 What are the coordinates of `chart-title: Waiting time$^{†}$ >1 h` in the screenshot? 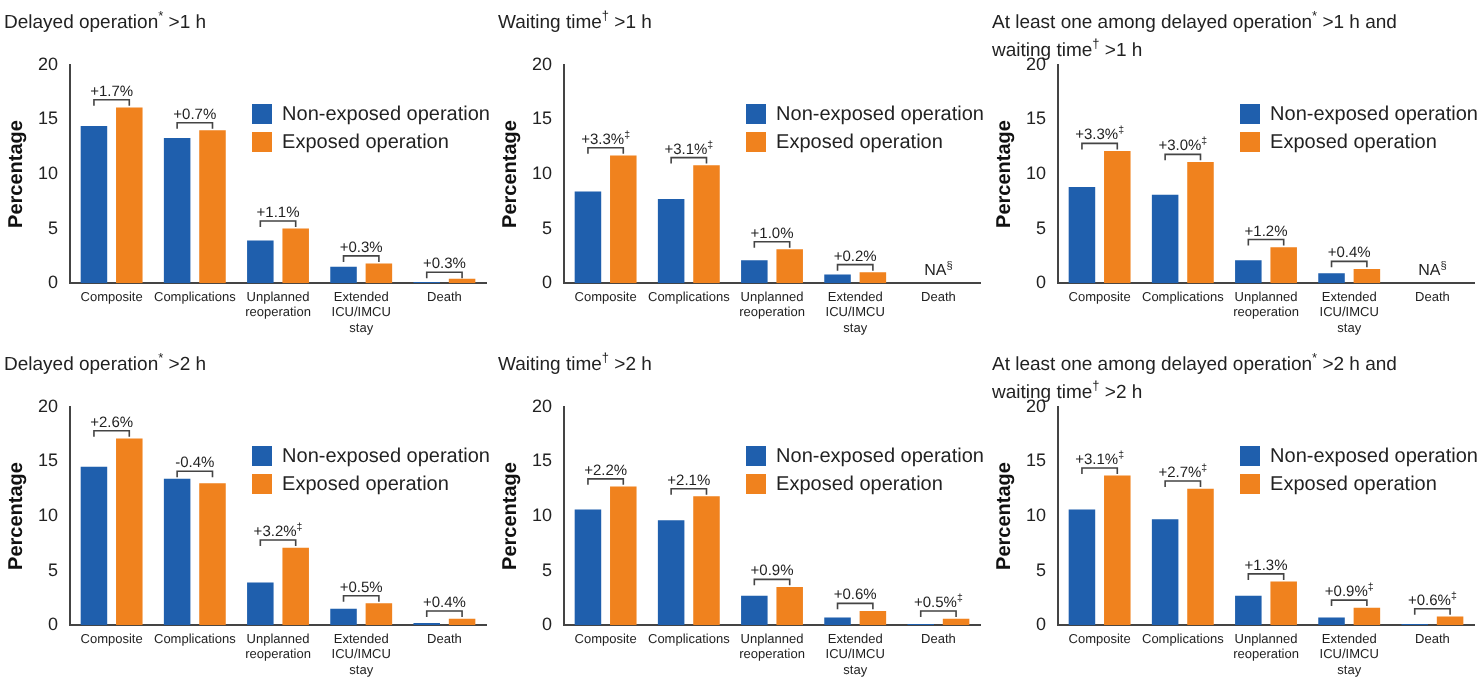 It's located at (576, 21).